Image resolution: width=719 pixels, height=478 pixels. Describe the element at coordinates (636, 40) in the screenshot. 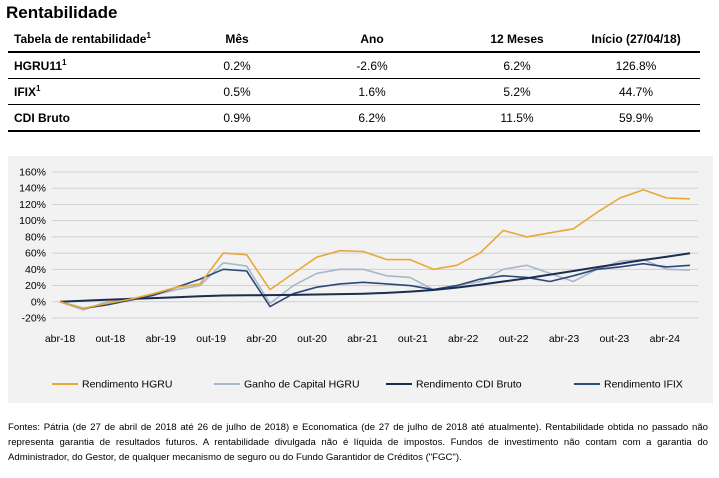

I see `column-header: Início (27/04/18)` at that location.